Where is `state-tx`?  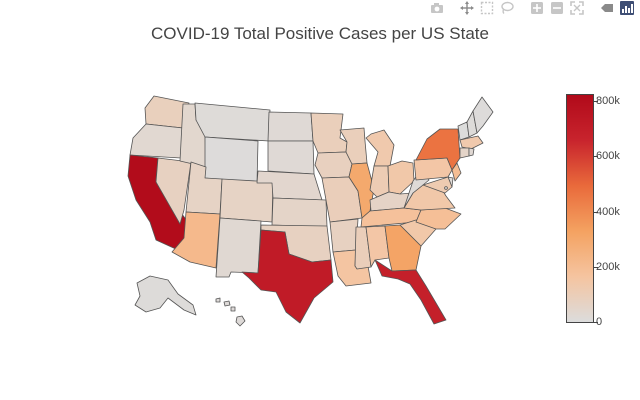 state-tx is located at coordinates (287, 276).